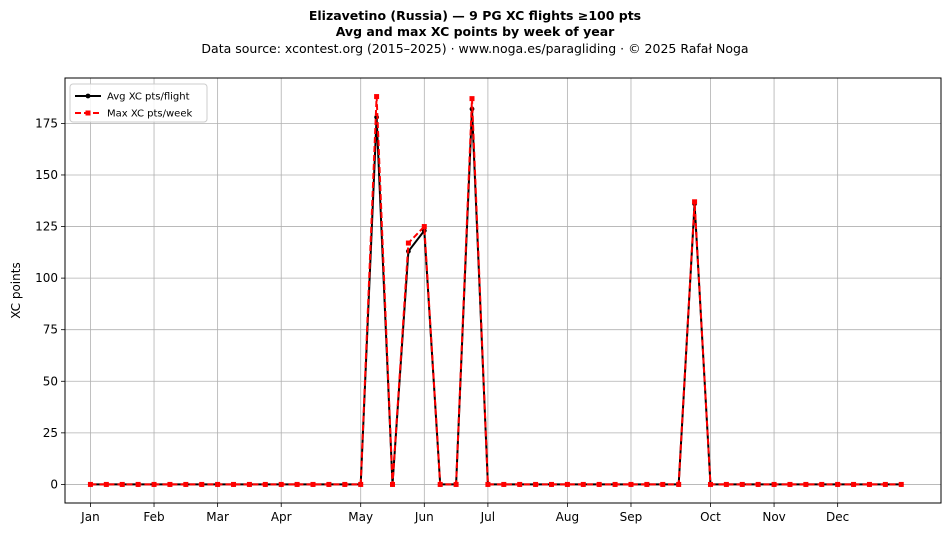 This screenshot has width=950, height=539. I want to click on x-tick-label: Dec, so click(837, 517).